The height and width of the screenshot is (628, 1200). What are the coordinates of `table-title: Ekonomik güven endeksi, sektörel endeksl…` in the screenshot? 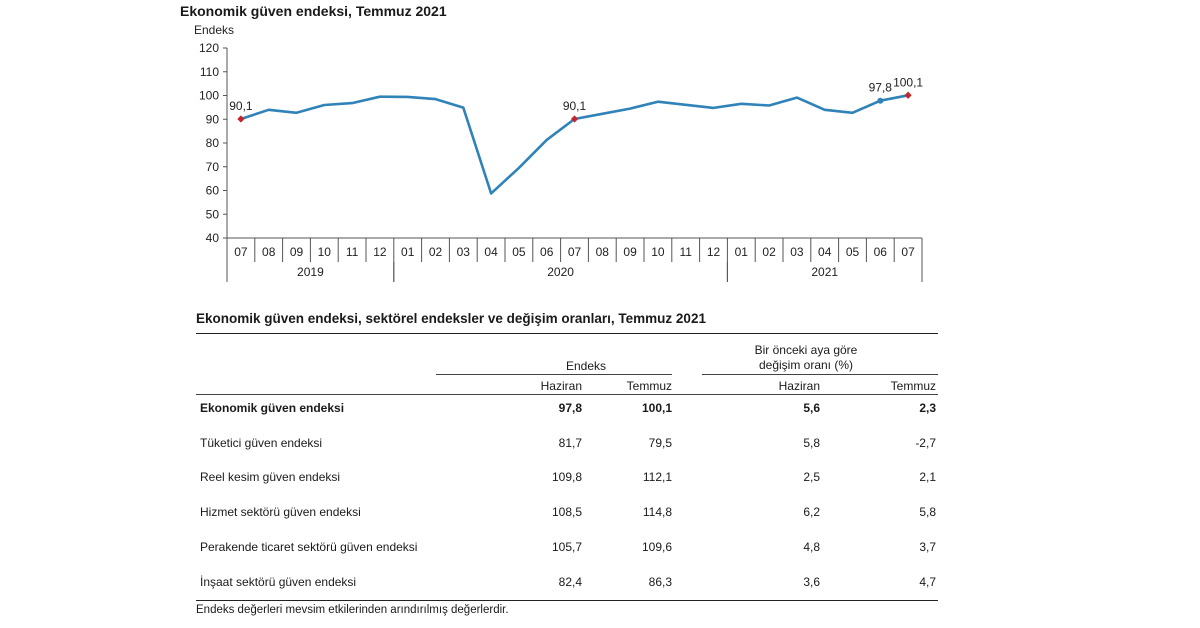 It's located at (451, 318).